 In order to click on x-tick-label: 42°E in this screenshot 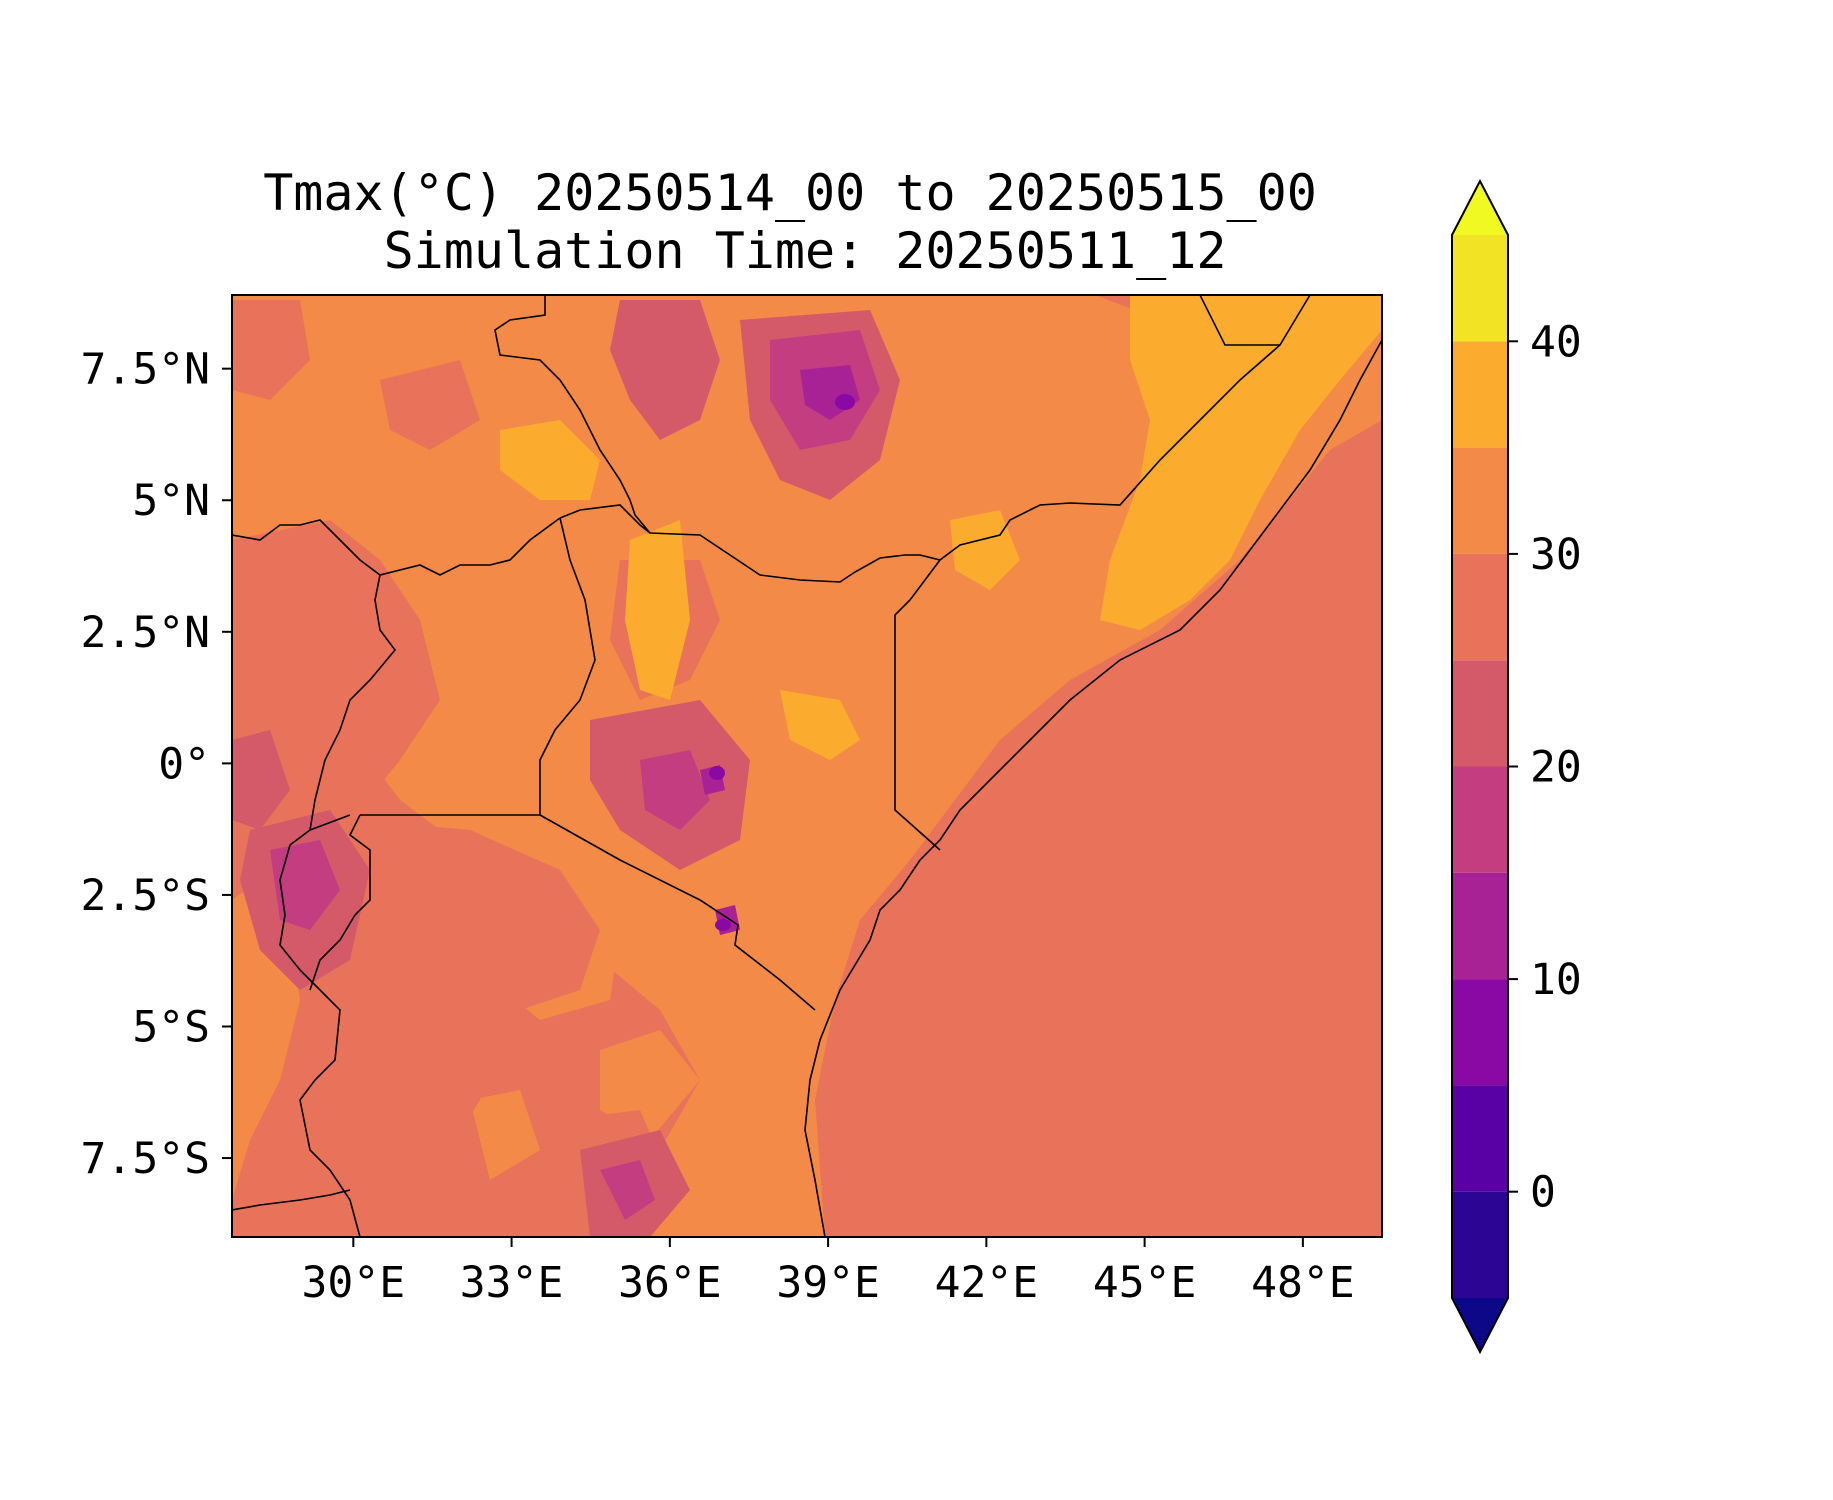, I will do `click(987, 1283)`.